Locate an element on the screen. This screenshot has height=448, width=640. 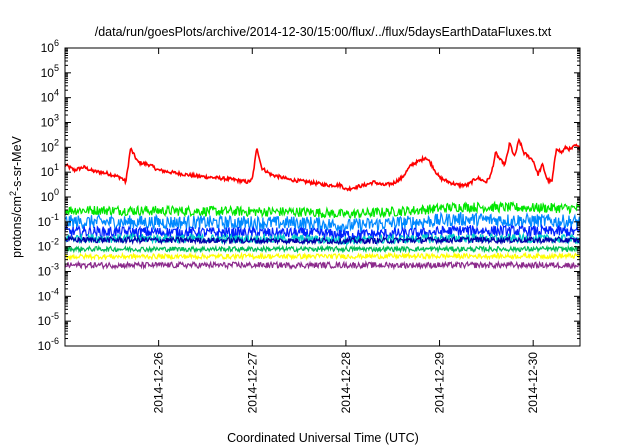
x-tick-label: 2014-12-30 is located at coordinates (533, 383).